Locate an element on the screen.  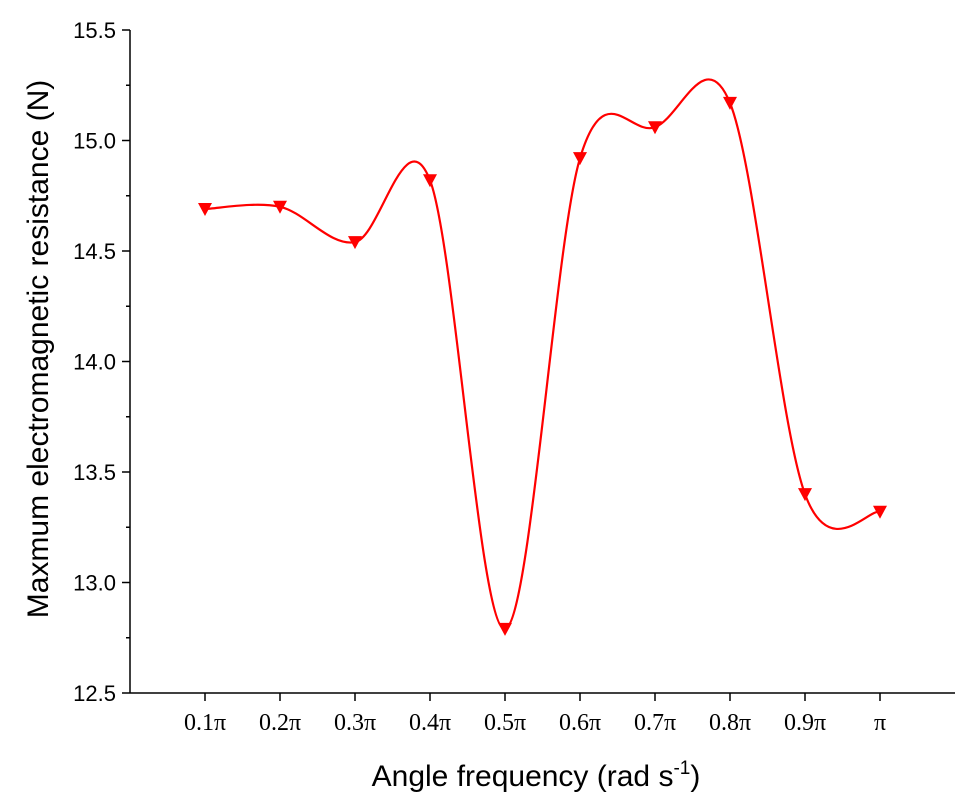
x-tick-label: 0.3π is located at coordinates (355, 723).